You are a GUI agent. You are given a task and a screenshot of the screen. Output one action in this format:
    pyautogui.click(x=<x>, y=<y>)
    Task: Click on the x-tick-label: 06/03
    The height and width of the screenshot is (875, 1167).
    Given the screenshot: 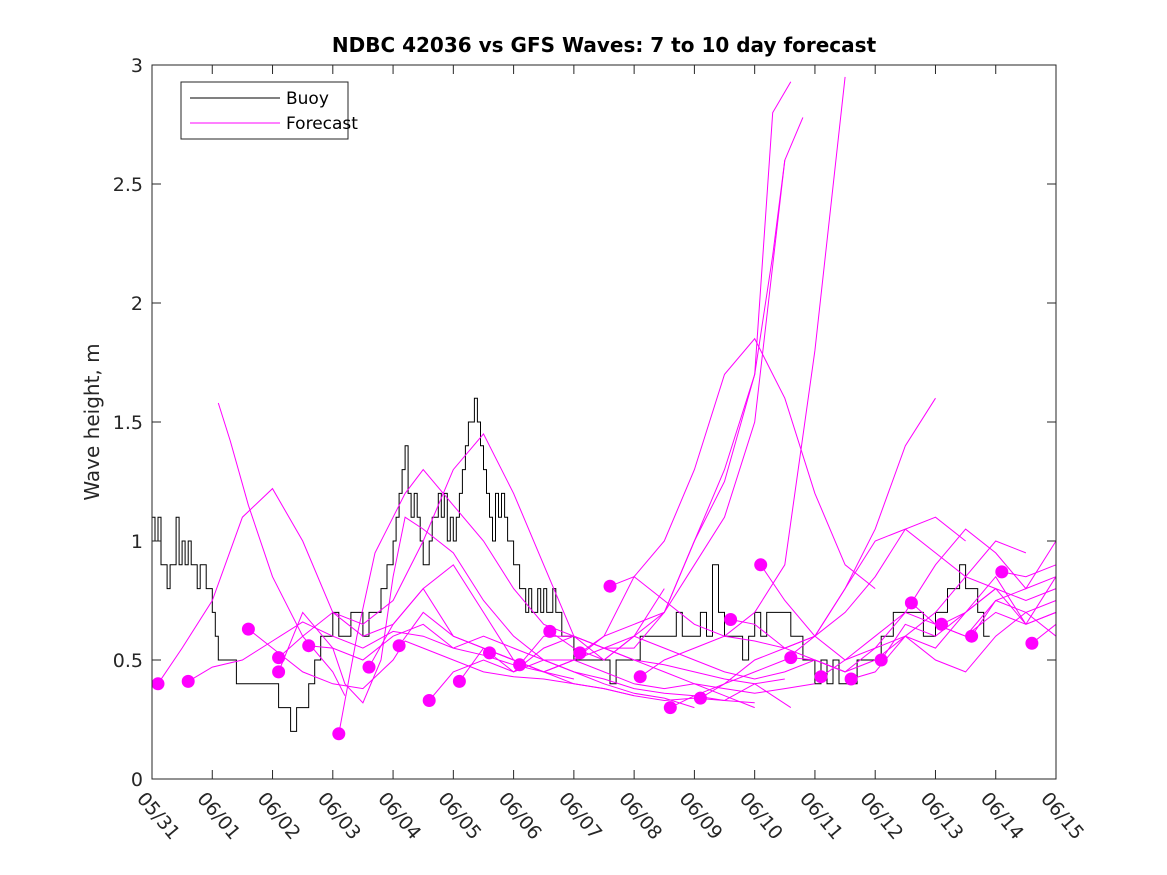 What is the action you would take?
    pyautogui.click(x=339, y=816)
    